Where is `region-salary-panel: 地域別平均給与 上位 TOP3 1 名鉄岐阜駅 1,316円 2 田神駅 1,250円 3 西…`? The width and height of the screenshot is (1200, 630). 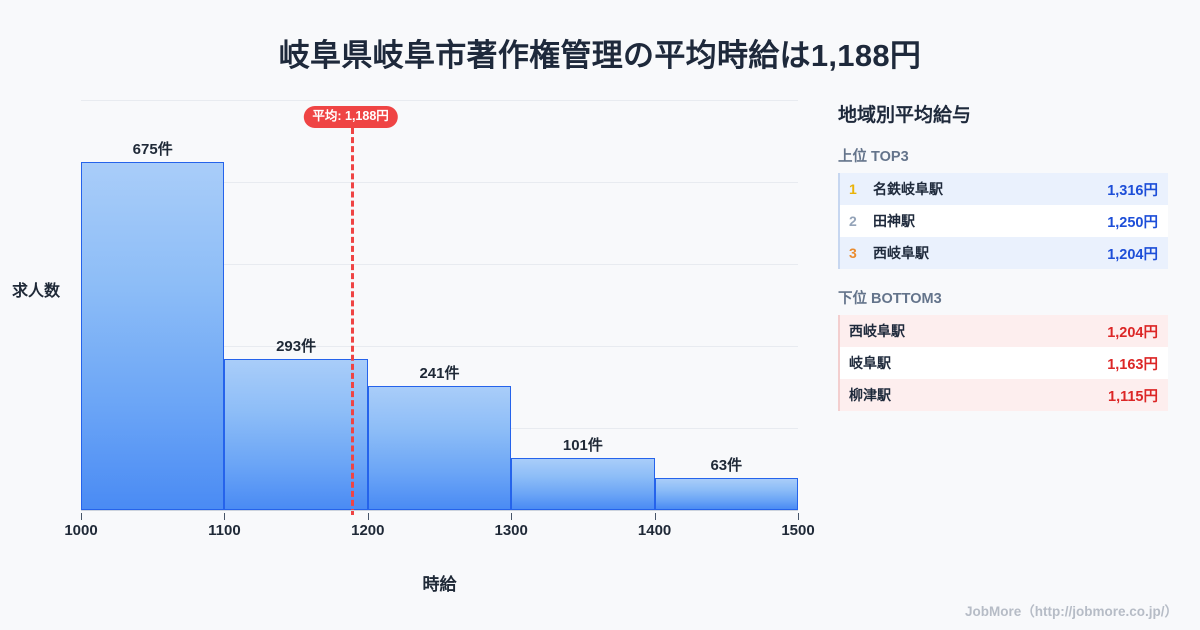
region-salary-panel: 地域別平均給与 上位 TOP3 1 名鉄岐阜駅 1,316円 2 田神駅 1,250円 3 西… is located at coordinates (1003, 264).